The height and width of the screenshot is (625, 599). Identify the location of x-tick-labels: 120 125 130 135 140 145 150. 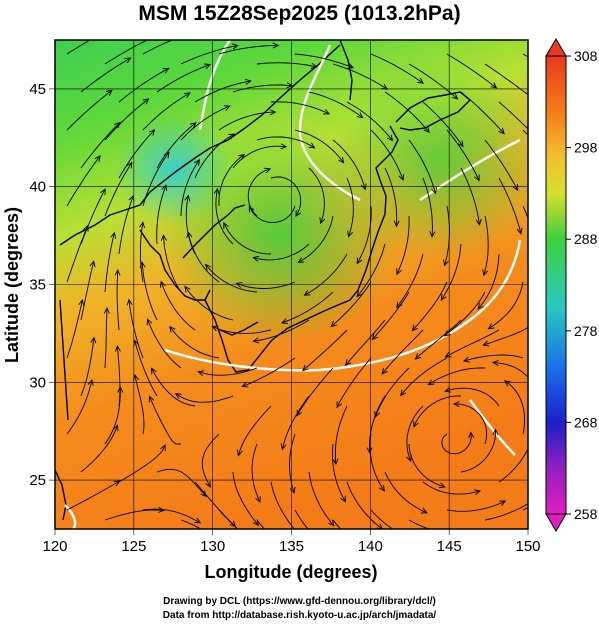
(291, 546).